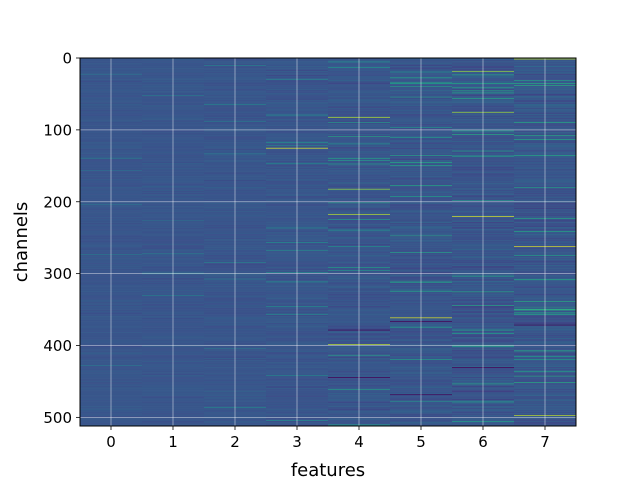 The image size is (640, 480). Describe the element at coordinates (297, 442) in the screenshot. I see `x-tick-label: 3` at that location.